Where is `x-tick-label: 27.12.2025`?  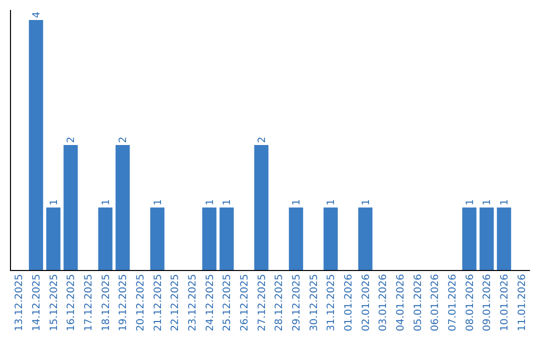
x-tick-label: 27.12.2025 is located at coordinates (262, 303).